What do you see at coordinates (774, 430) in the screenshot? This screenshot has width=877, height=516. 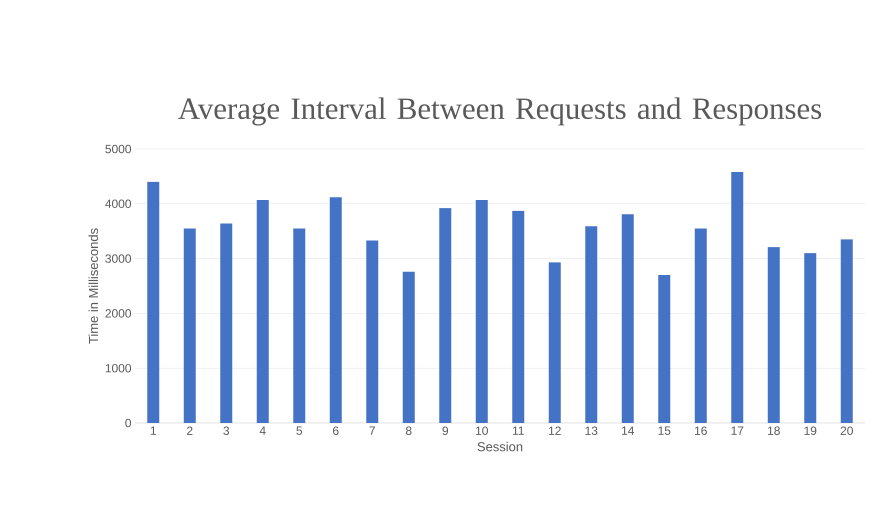 I see `x-tick-label: 18` at bounding box center [774, 430].